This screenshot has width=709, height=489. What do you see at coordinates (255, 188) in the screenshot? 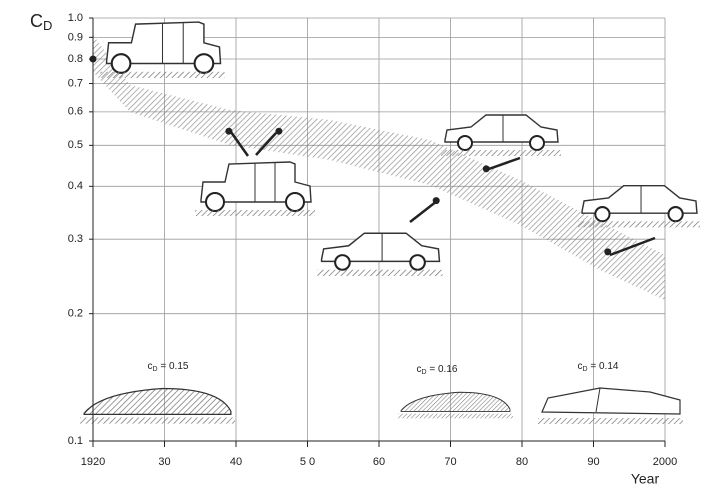
I see `car-1940s` at bounding box center [255, 188].